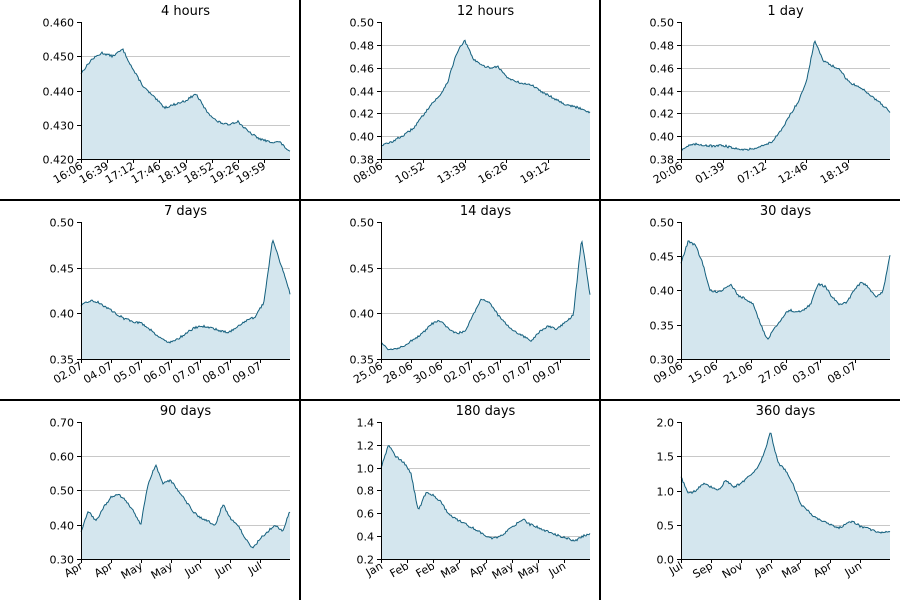 The width and height of the screenshot is (900, 600). I want to click on y-tick-label: 0.450, so click(59, 57).